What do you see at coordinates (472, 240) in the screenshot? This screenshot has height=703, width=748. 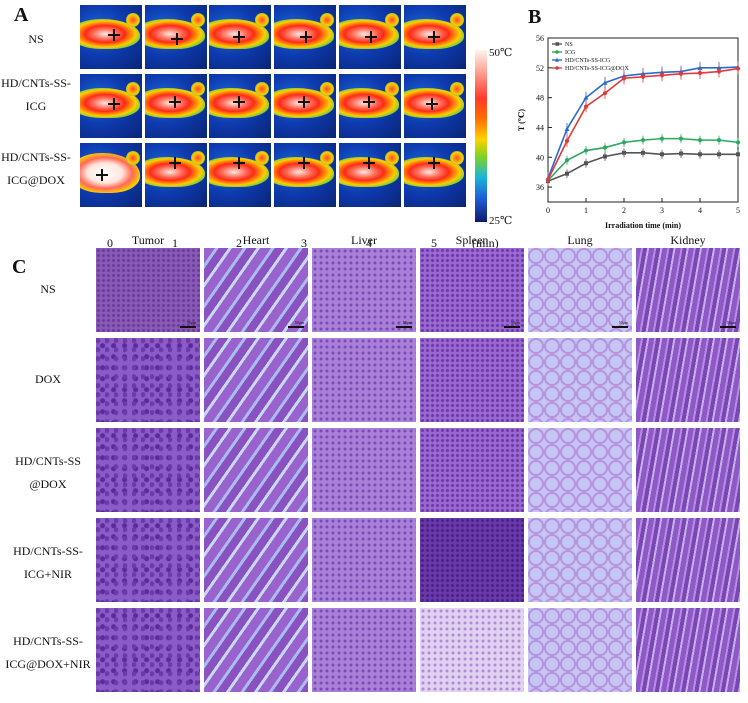 I see `column-header-spleen: Spleen` at bounding box center [472, 240].